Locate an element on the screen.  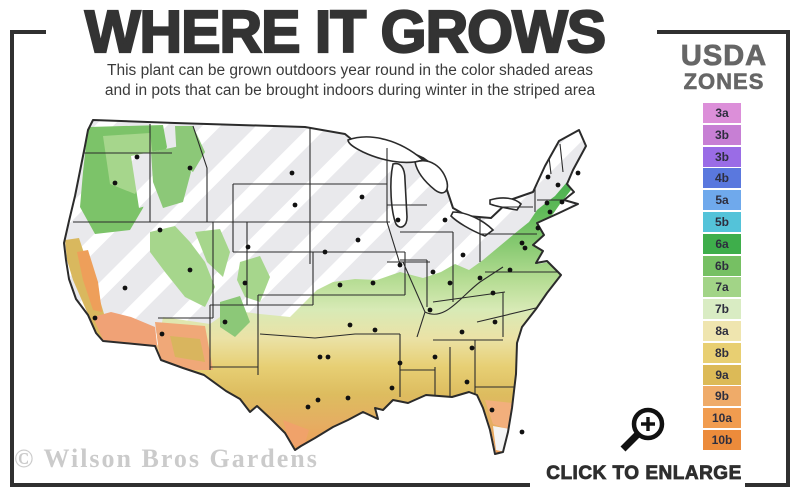
great-lakes is located at coordinates (435, 186).